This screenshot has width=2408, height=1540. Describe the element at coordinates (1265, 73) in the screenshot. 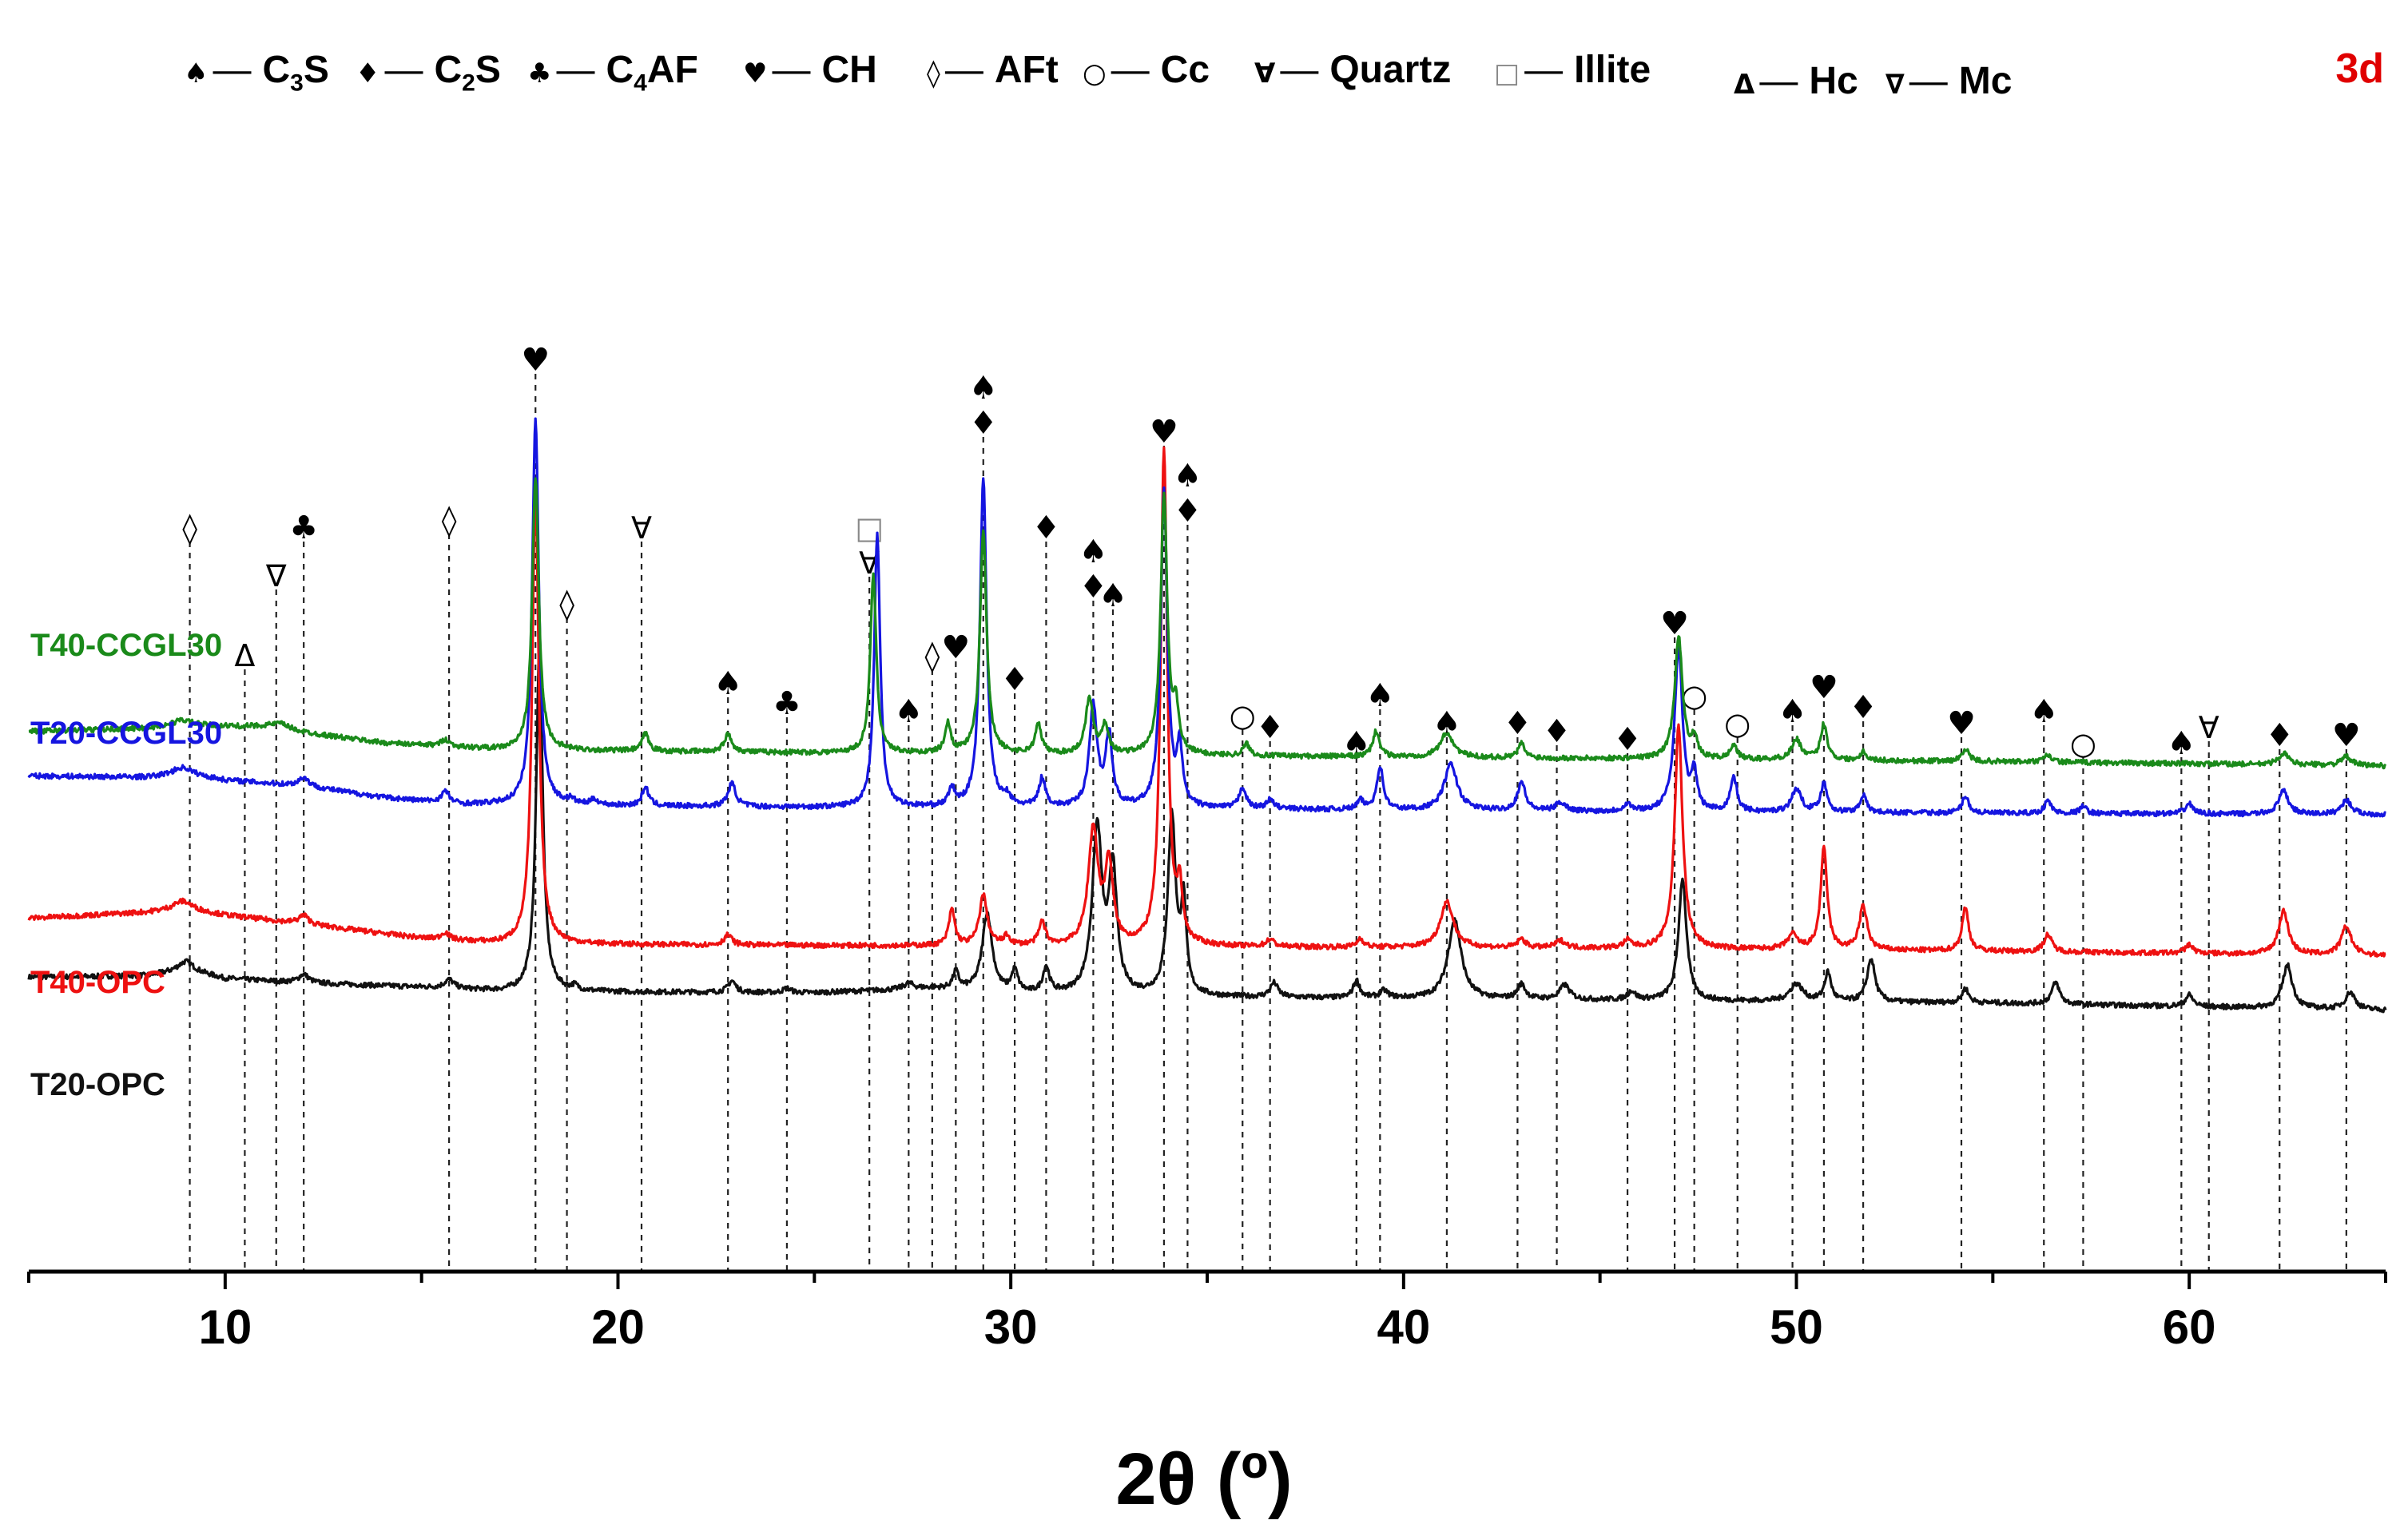

I see `legend-symbol: ∀` at that location.